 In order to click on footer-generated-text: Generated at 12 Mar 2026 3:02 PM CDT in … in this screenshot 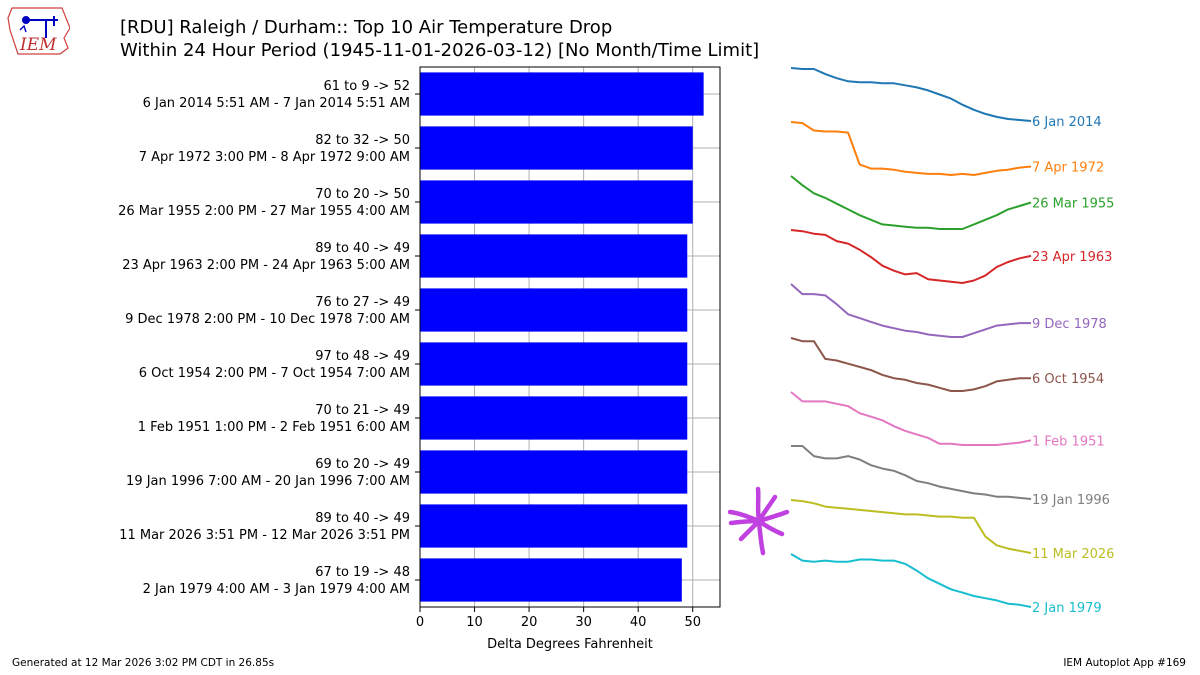, I will do `click(143, 663)`.